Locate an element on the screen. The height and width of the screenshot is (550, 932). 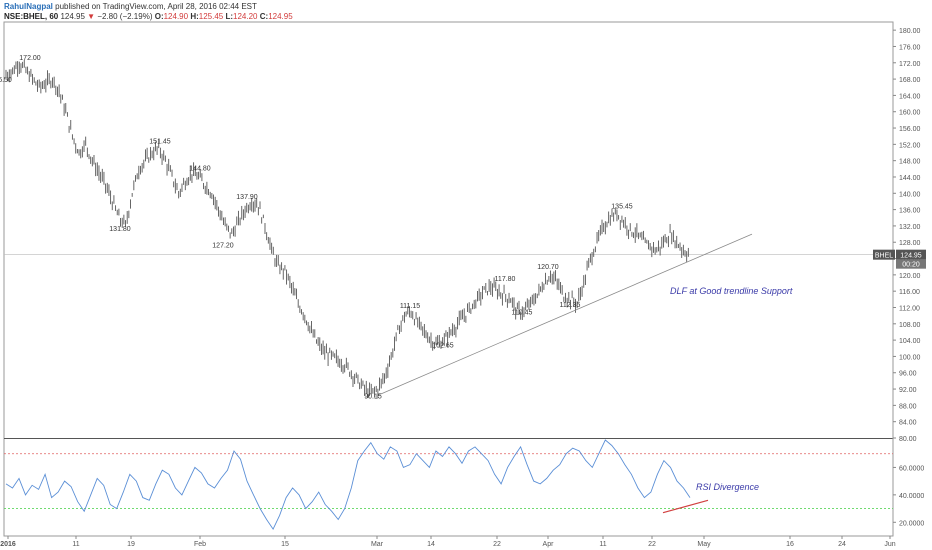
price-annotation: 110.45 is located at coordinates (522, 313).